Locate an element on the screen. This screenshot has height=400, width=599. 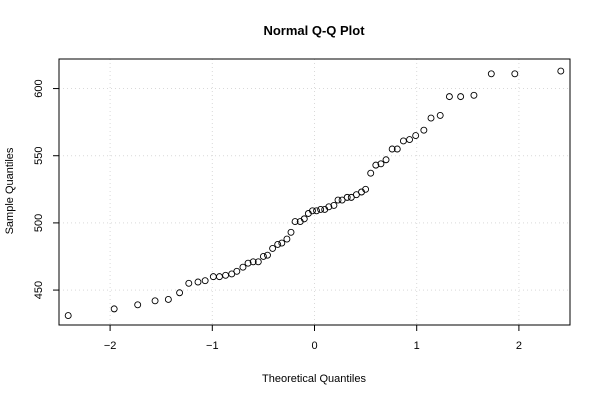
chart-title: Normal Q-Q Plot is located at coordinates (314, 30).